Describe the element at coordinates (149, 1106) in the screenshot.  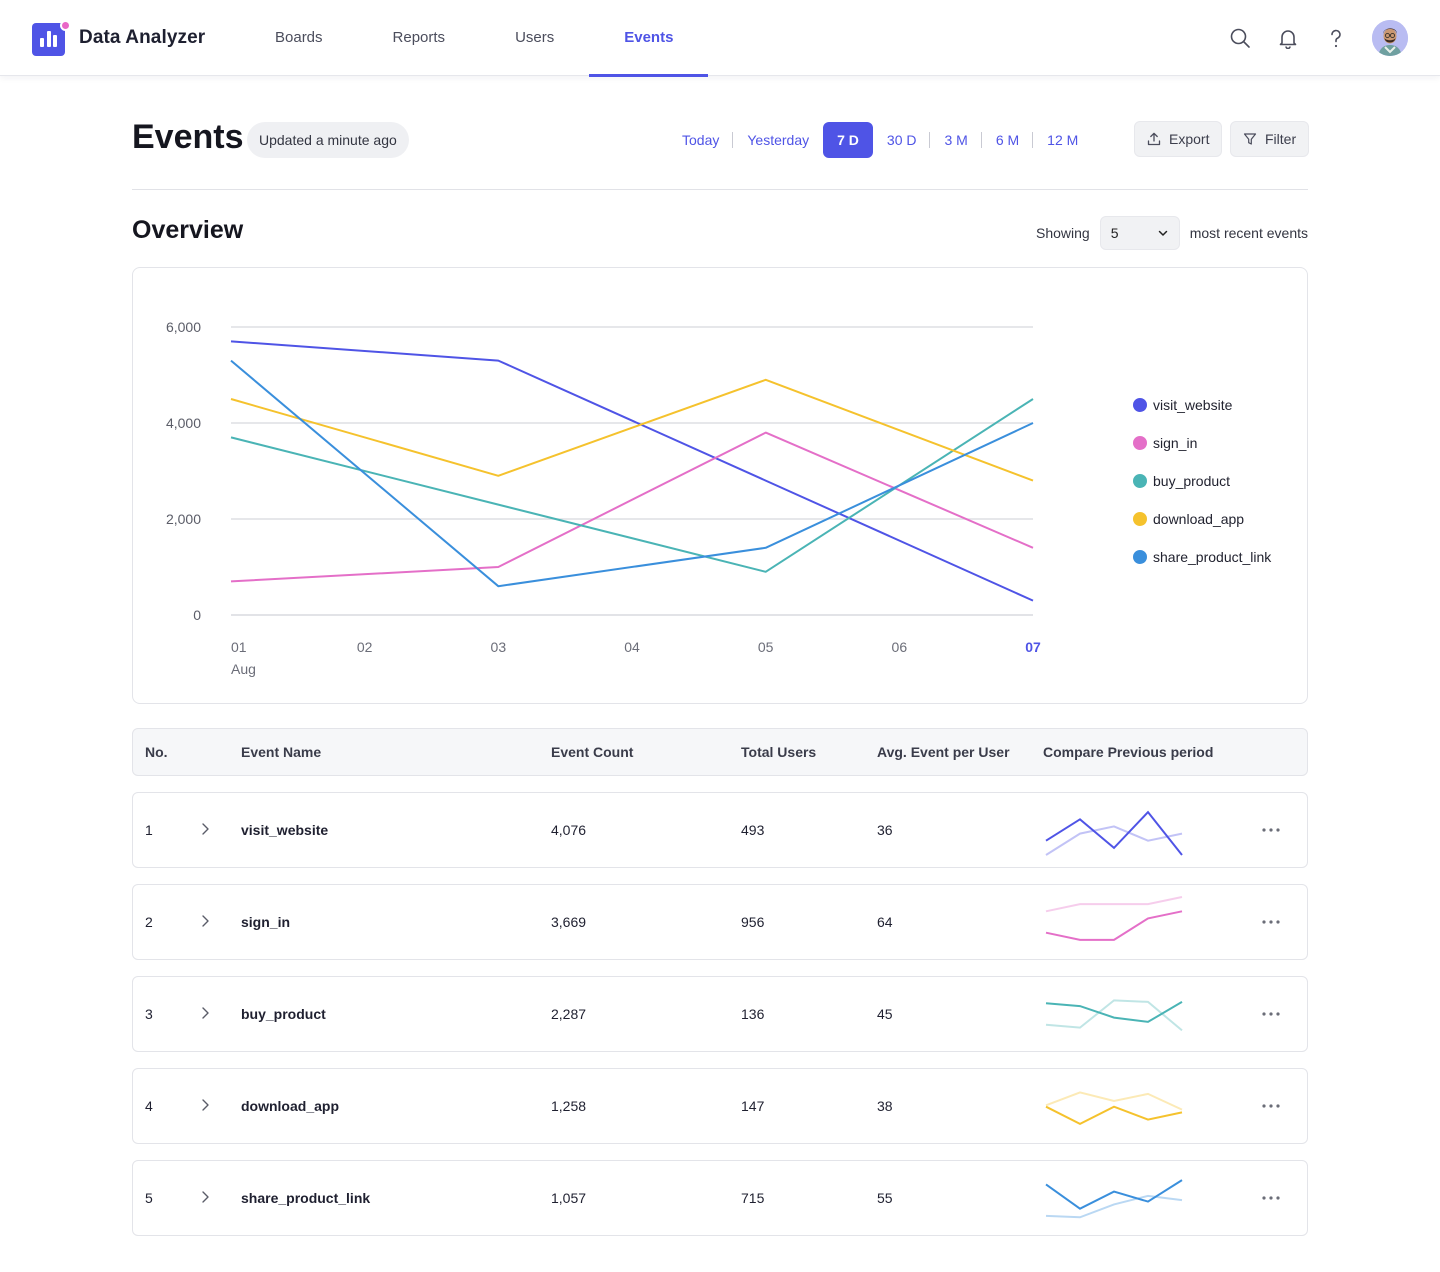
I see `row-number: 4` at that location.